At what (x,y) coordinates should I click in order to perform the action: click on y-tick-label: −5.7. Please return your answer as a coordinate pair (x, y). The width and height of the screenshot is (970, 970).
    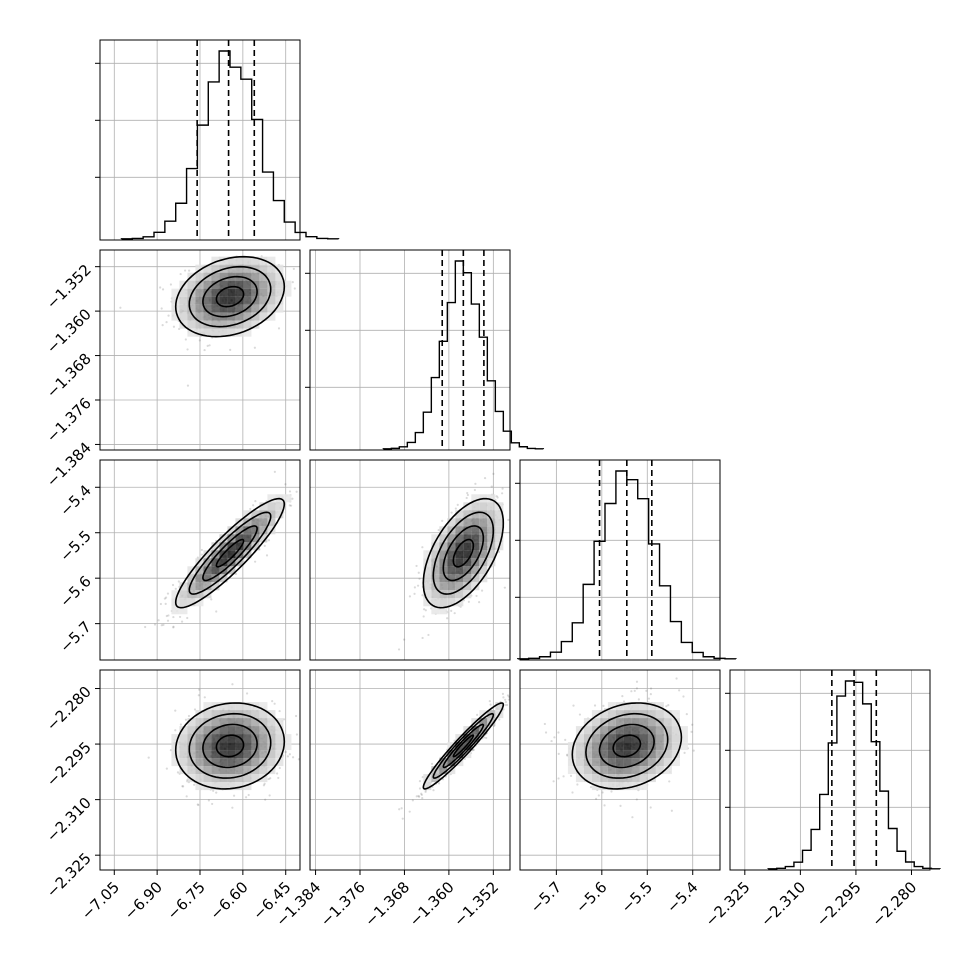
    Looking at the image, I should click on (75, 637).